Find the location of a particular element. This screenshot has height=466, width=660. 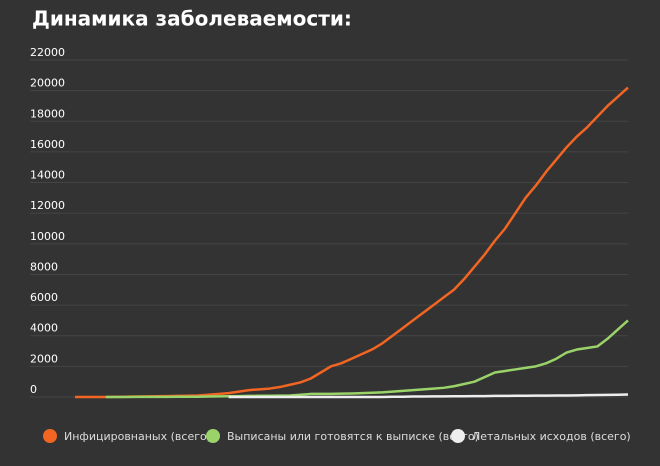

y-tick-label: 12000 is located at coordinates (47, 205).